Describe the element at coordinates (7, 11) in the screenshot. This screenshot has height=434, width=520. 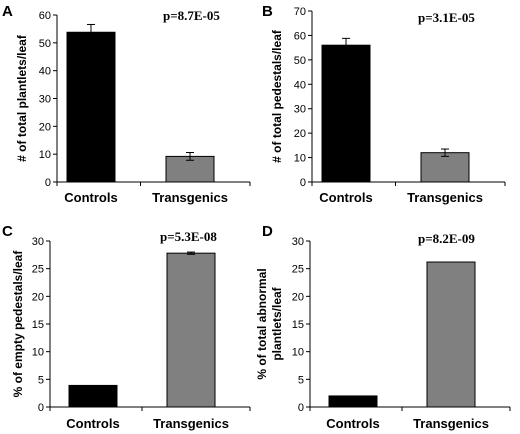
I see `panel-letter: A` at that location.